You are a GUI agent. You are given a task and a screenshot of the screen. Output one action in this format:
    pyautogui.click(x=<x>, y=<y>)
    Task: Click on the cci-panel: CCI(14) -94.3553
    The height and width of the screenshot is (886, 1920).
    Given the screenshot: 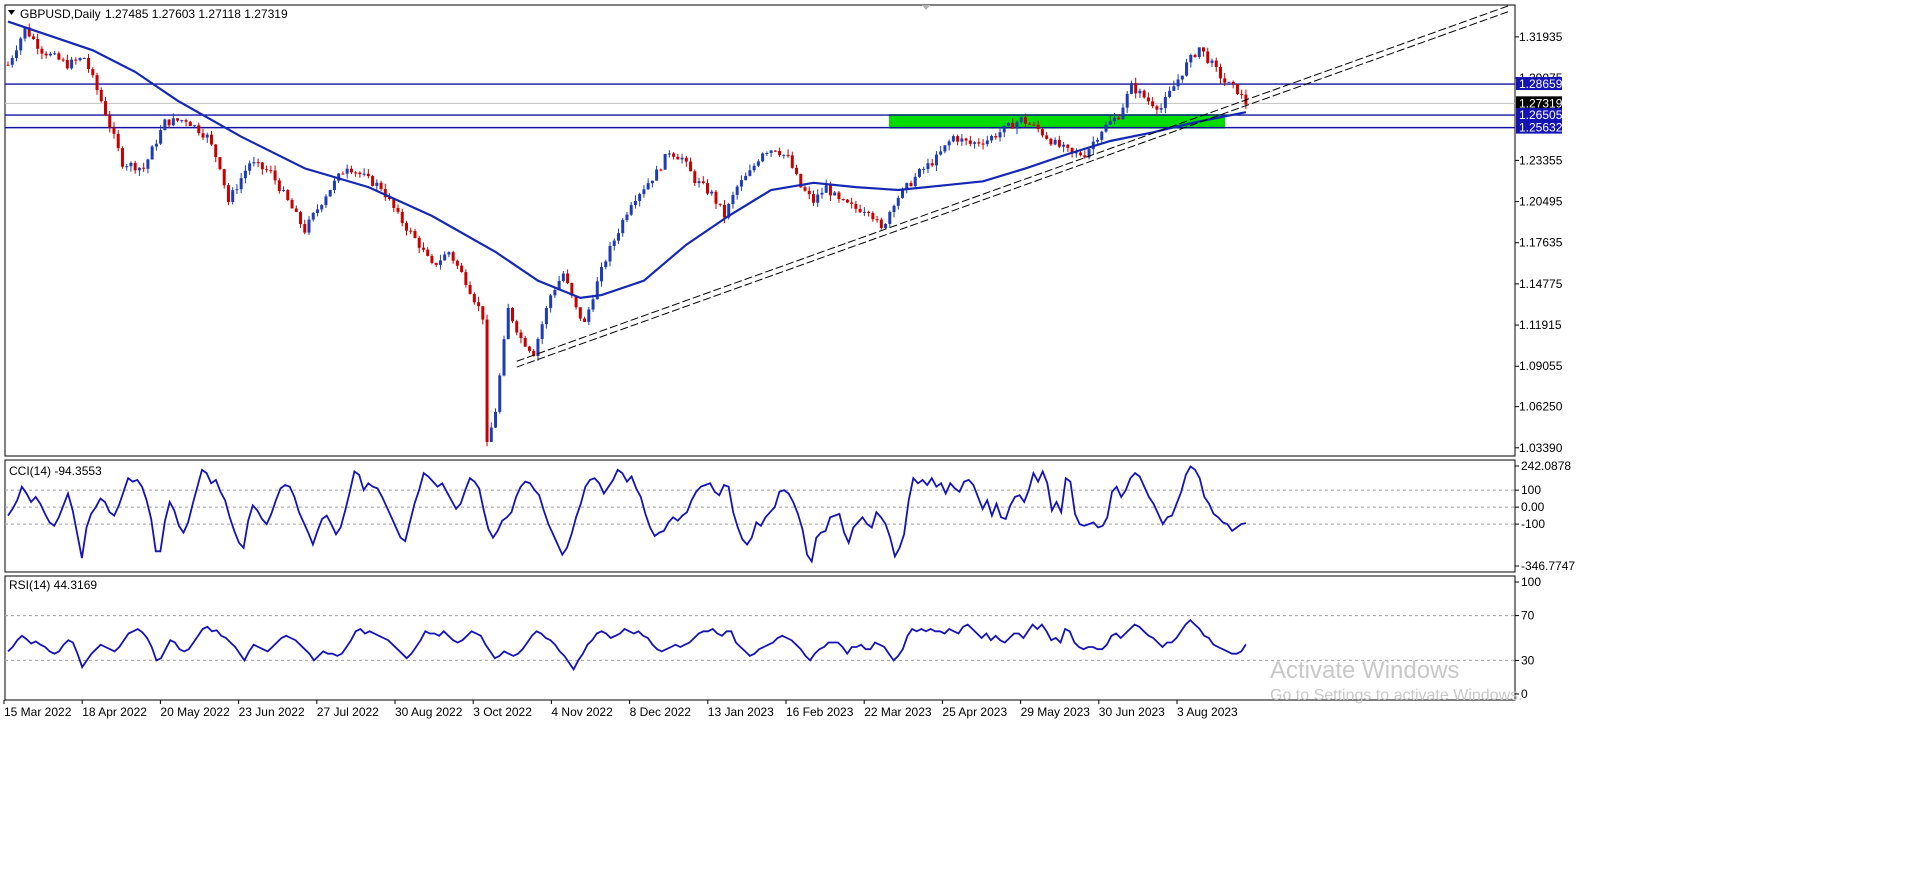 What is the action you would take?
    pyautogui.click(x=760, y=516)
    